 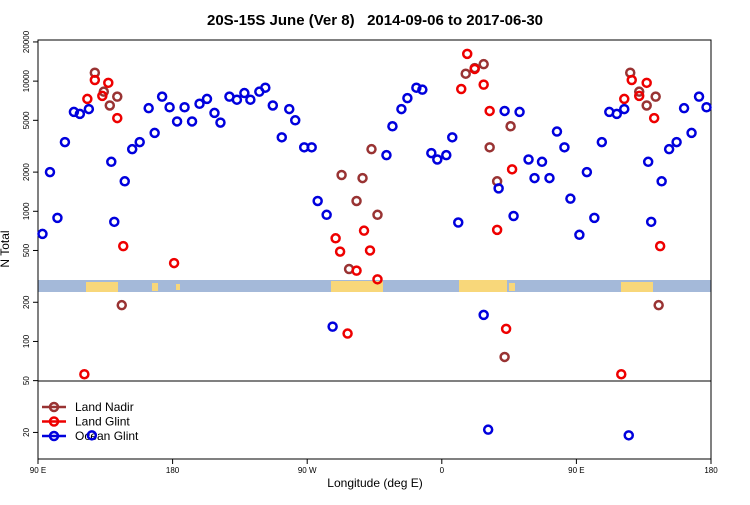 I want to click on y-tick-label: 10000, so click(x=26, y=80).